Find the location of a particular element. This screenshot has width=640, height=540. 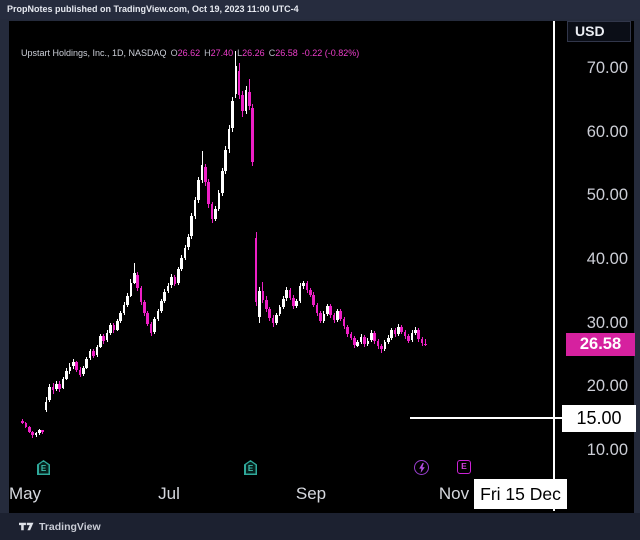

price-tick-label: 20.00 is located at coordinates (607, 386).